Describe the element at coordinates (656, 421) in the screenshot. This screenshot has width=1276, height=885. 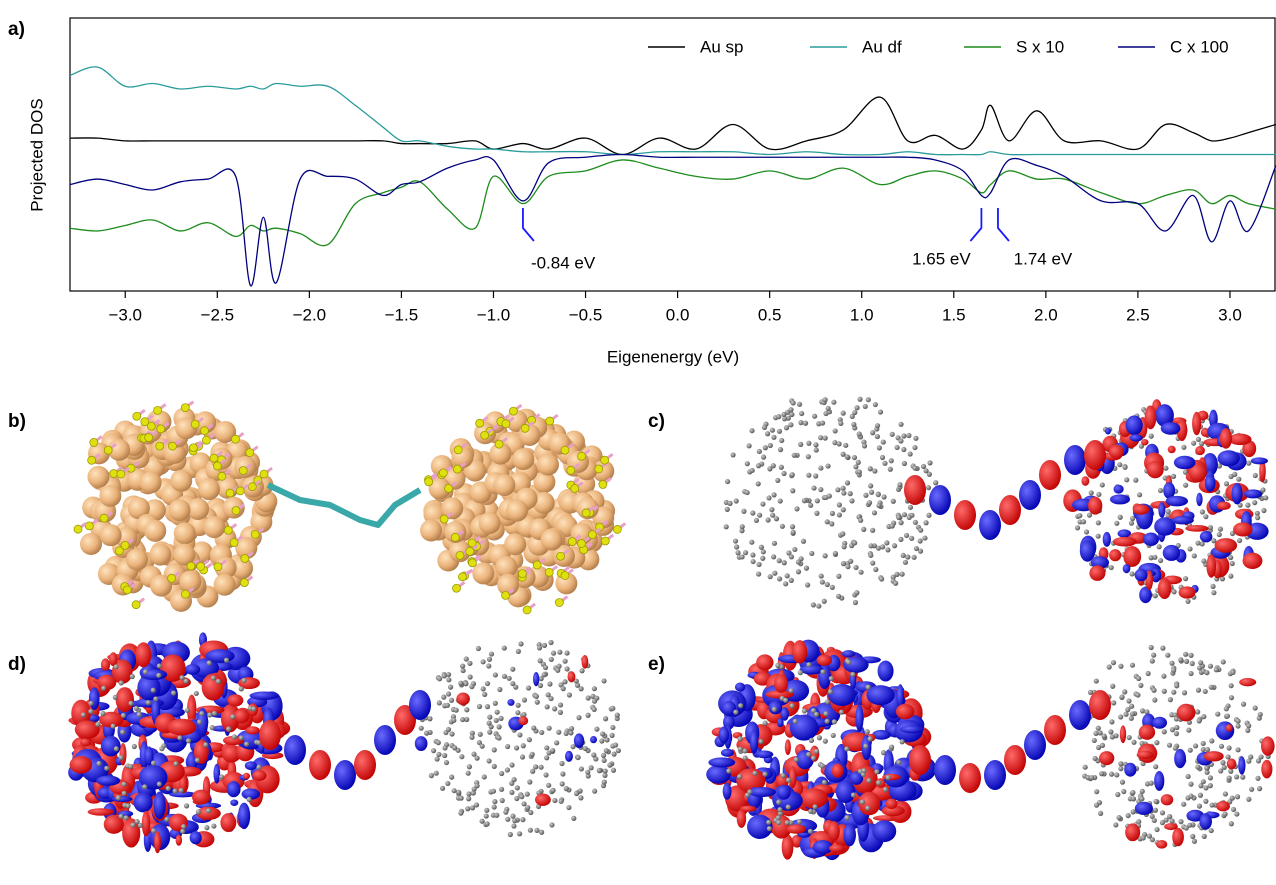
I see `panel-label: c)` at that location.